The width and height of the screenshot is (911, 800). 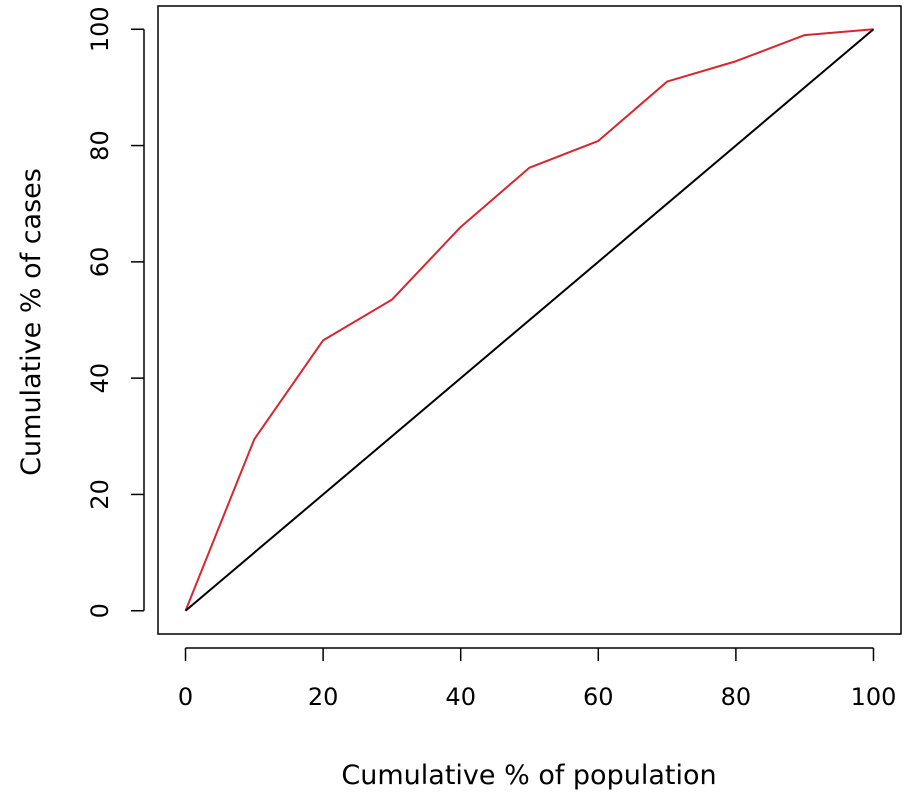 I want to click on y-axis: 0 20 40 60 80 100, so click(x=115, y=312).